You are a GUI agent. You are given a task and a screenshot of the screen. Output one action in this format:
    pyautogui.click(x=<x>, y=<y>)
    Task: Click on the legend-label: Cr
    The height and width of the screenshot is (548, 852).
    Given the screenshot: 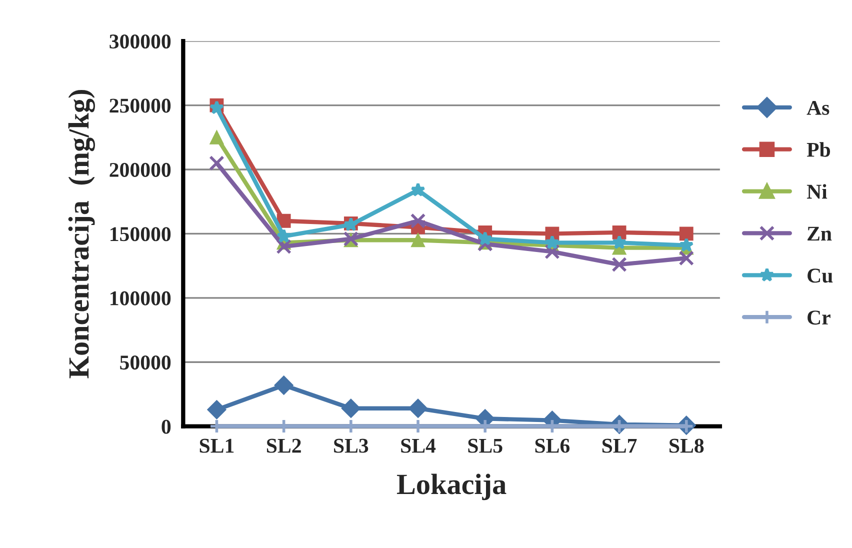 What is the action you would take?
    pyautogui.click(x=819, y=317)
    